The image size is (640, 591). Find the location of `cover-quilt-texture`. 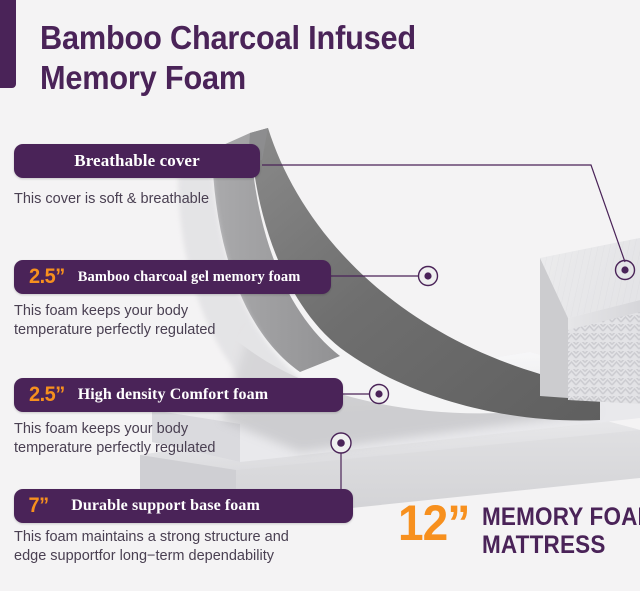

cover-quilt-texture is located at coordinates (590, 278).